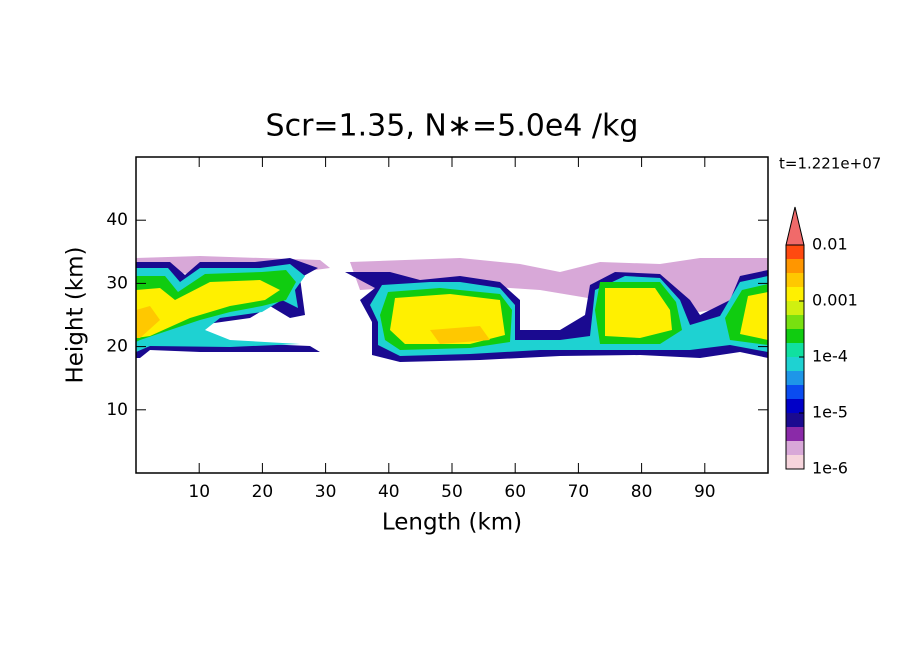  I want to click on x-tick-label: 40, so click(389, 492).